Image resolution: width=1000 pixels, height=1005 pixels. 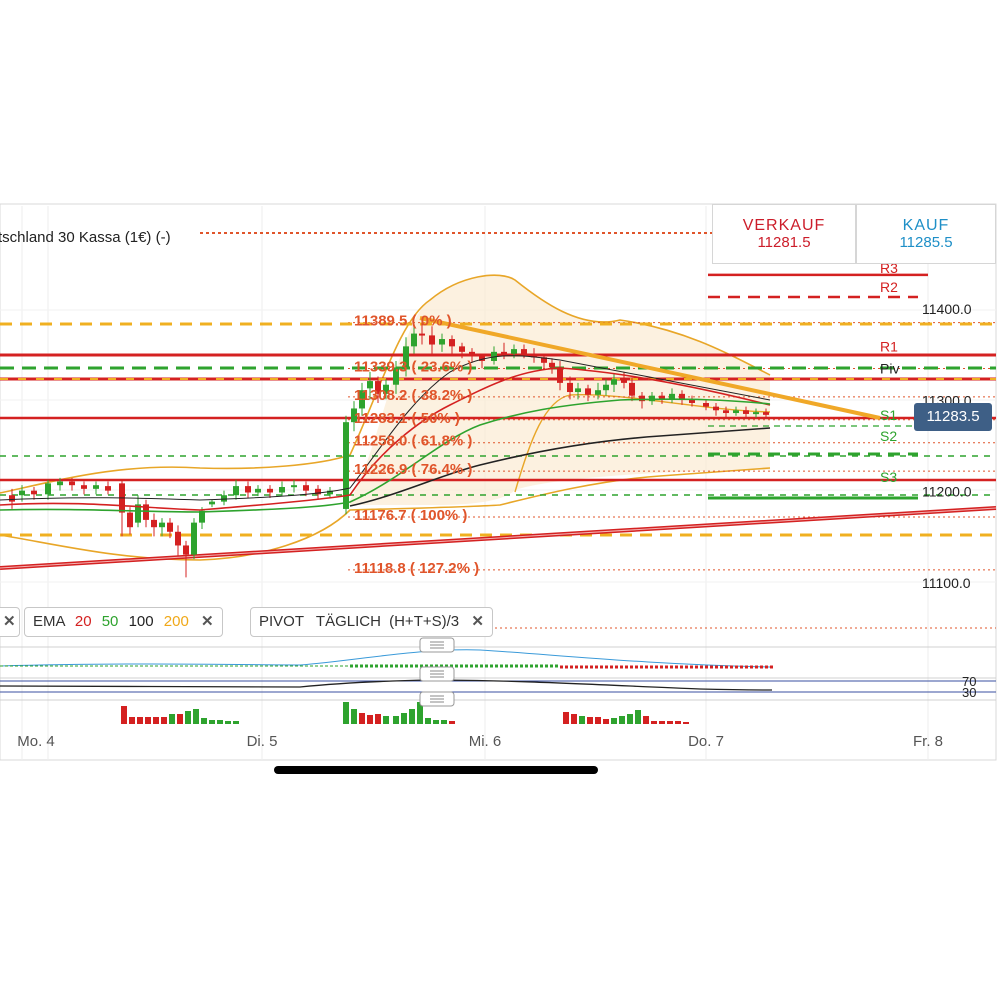 What do you see at coordinates (85, 237) in the screenshot?
I see `instrument-title: tschland 30 Kassa (1€) (-)` at bounding box center [85, 237].